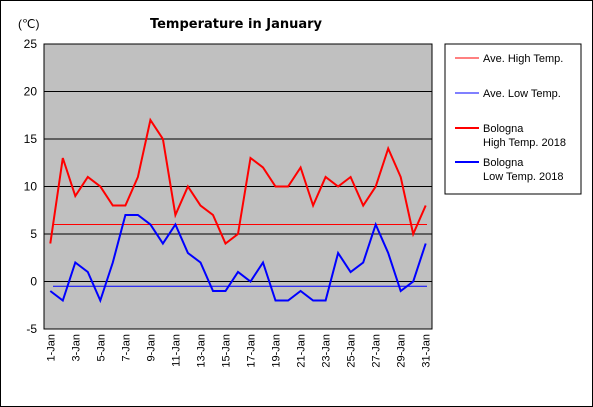  Describe the element at coordinates (151, 348) in the screenshot. I see `x-tick-label: 9-Jan` at that location.